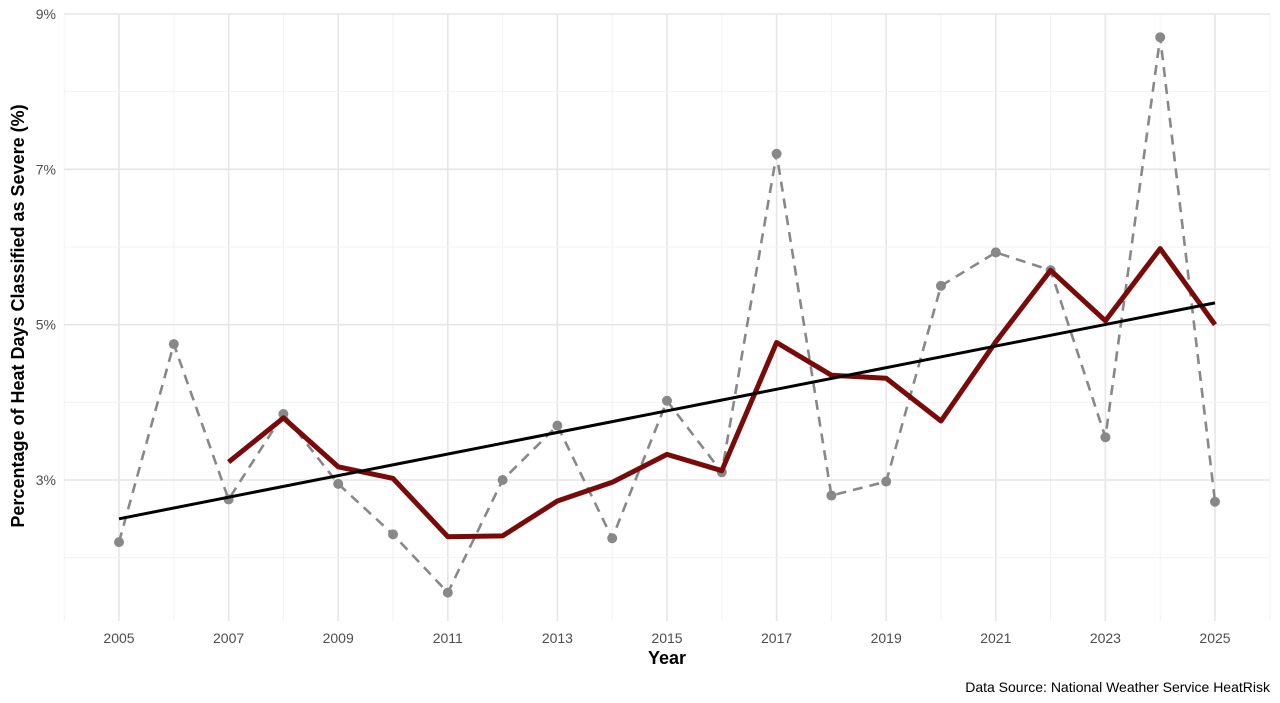 The width and height of the screenshot is (1280, 703). What do you see at coordinates (46, 14) in the screenshot?
I see `y-tick-label: 9%` at bounding box center [46, 14].